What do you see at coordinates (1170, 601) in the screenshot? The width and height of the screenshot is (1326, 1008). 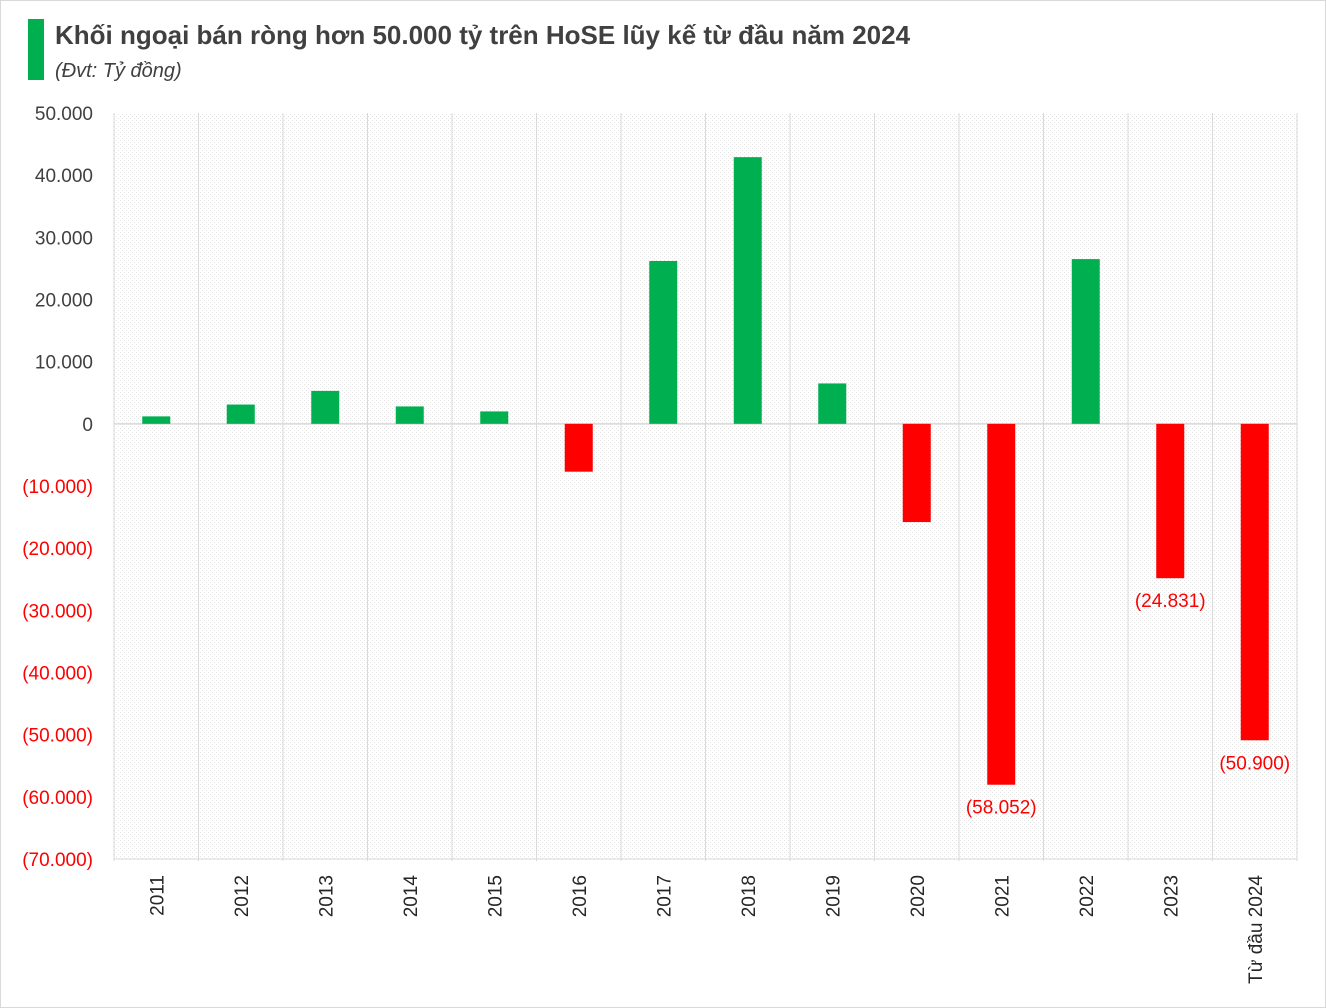 I see `data-label: (24.831)` at bounding box center [1170, 601].